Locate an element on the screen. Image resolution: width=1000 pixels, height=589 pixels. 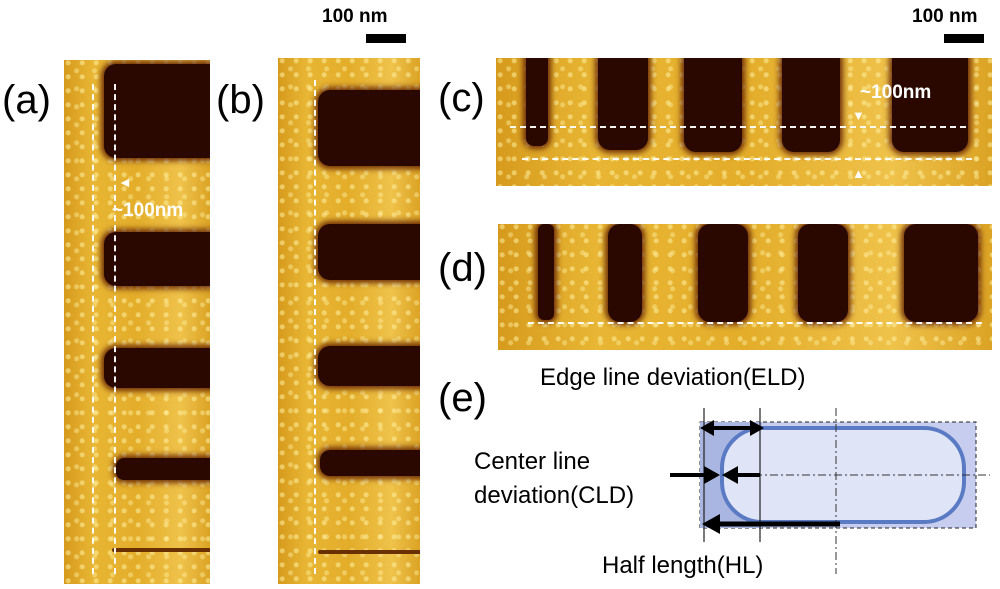
scale-bar-left is located at coordinates (386, 38).